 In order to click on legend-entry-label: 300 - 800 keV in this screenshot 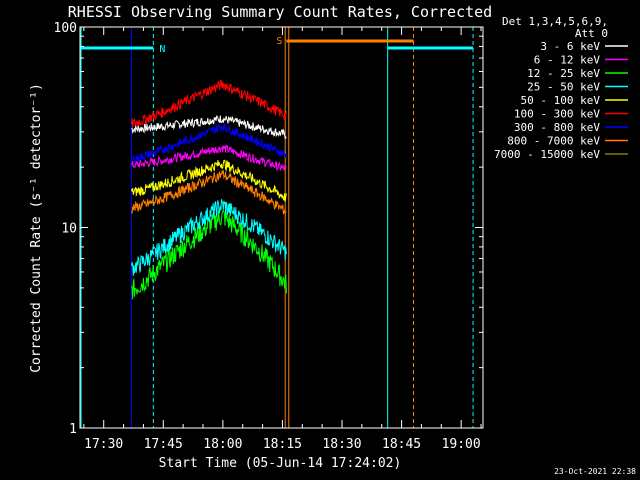, I will do `click(557, 127)`.